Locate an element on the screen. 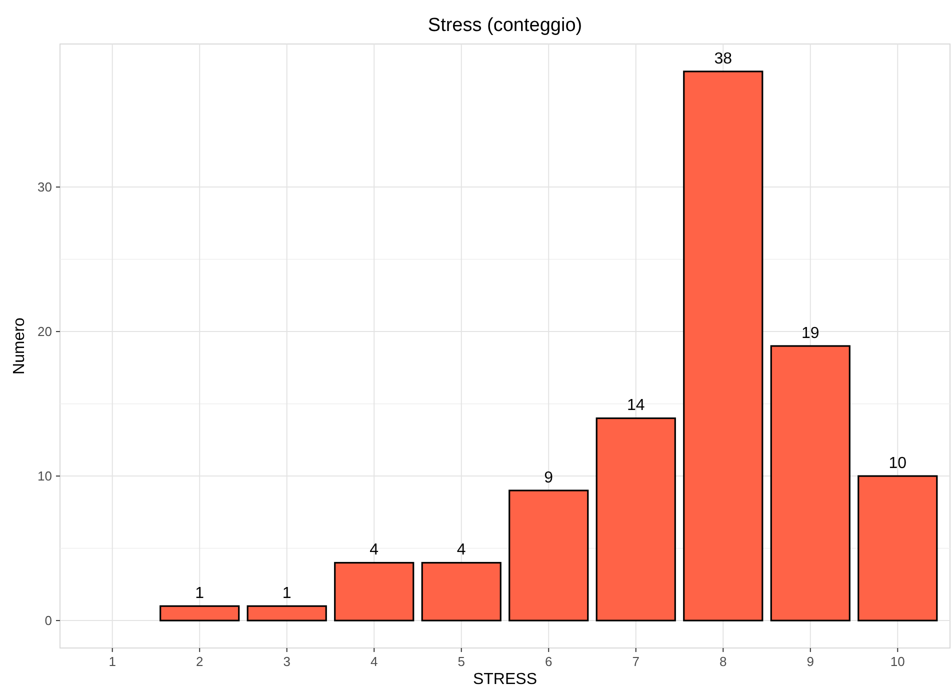  x-tick-label: 10 is located at coordinates (897, 661).